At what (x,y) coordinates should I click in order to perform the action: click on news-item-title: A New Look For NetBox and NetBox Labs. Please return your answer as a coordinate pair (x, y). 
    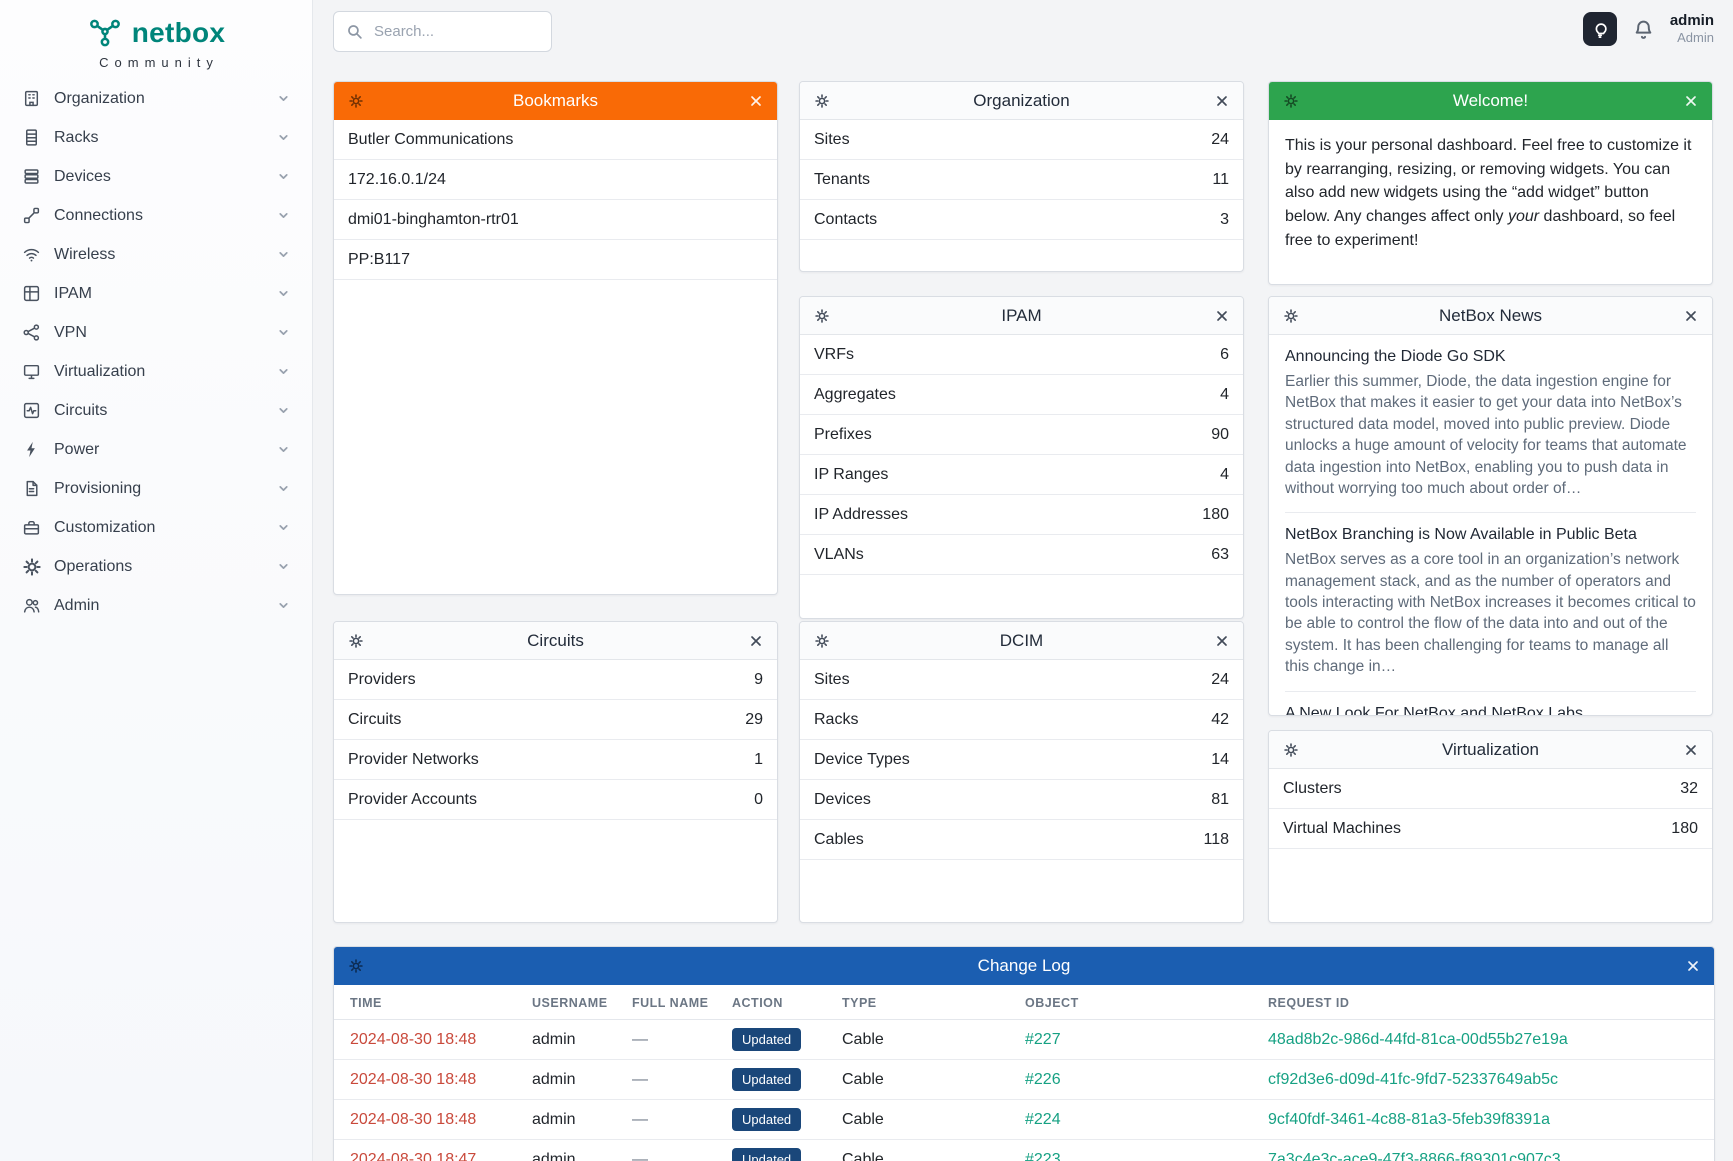
    Looking at the image, I should click on (1434, 710).